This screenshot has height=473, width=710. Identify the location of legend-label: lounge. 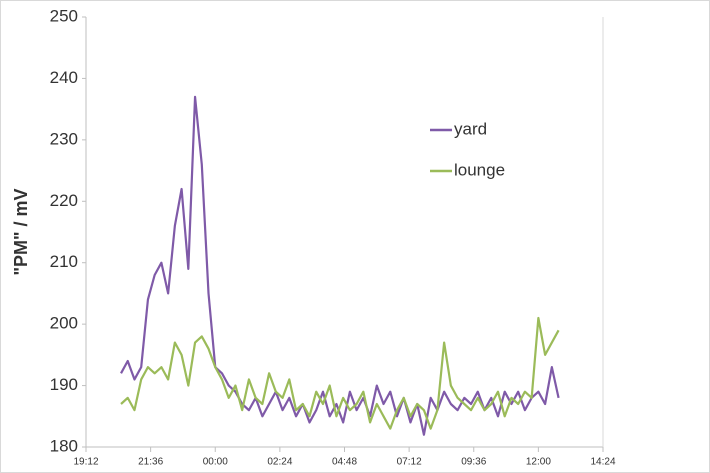
(479, 169).